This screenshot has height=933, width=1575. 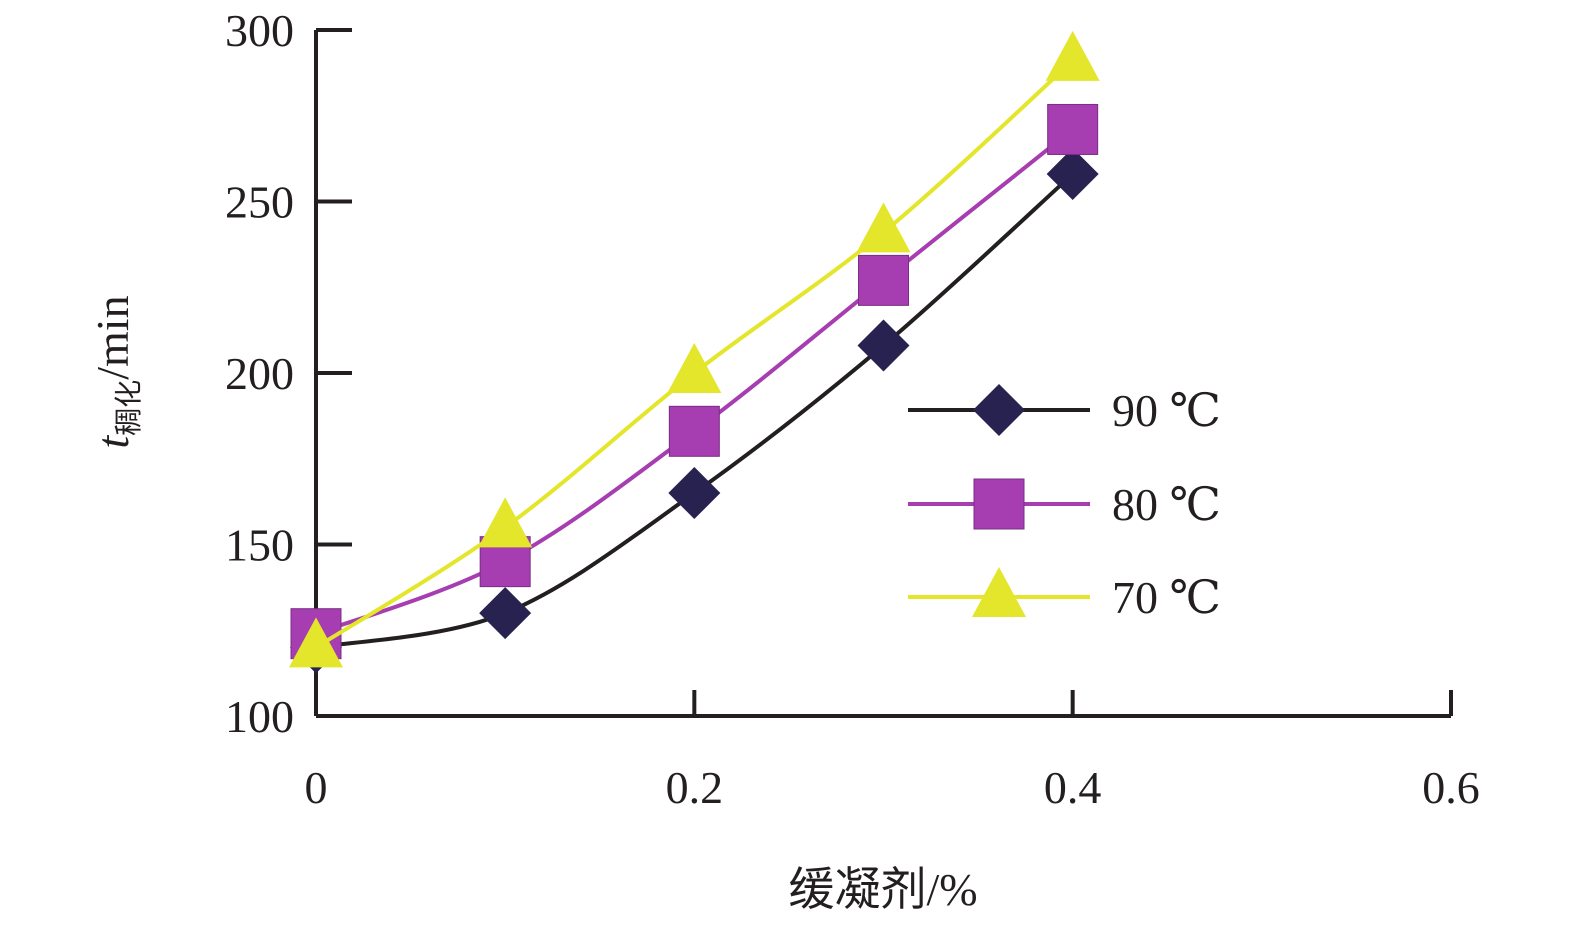 What do you see at coordinates (259, 202) in the screenshot?
I see `y-tick-label: 250` at bounding box center [259, 202].